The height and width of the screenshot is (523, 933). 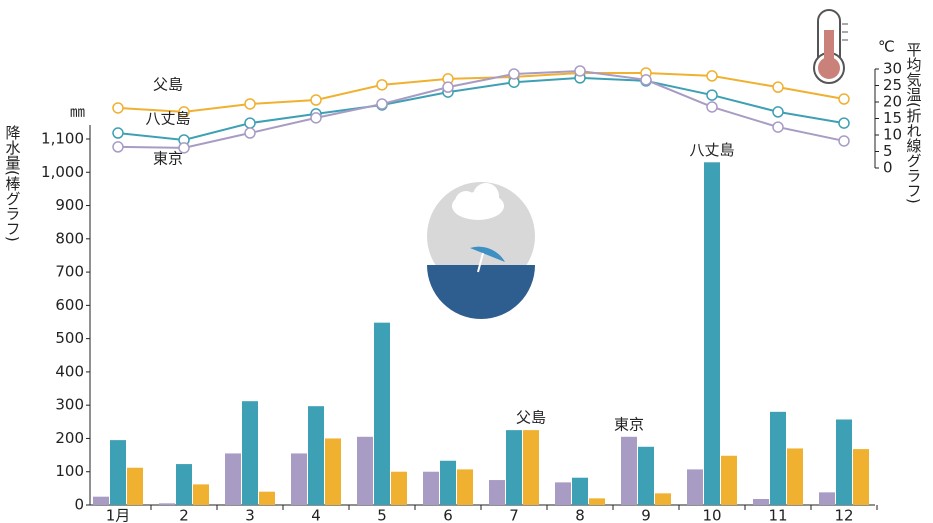 I want to click on y-tick-label: 1,100, so click(x=62, y=139).